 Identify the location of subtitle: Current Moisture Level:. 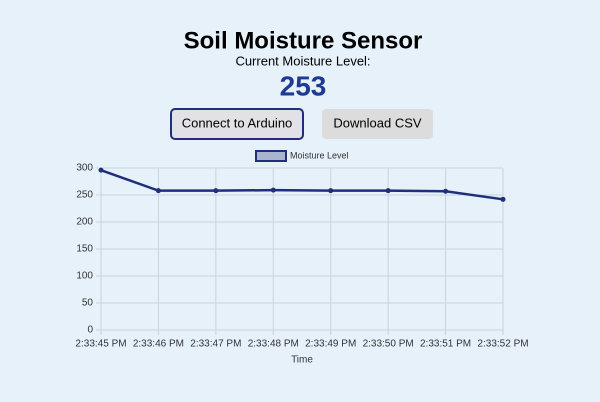
(302, 60).